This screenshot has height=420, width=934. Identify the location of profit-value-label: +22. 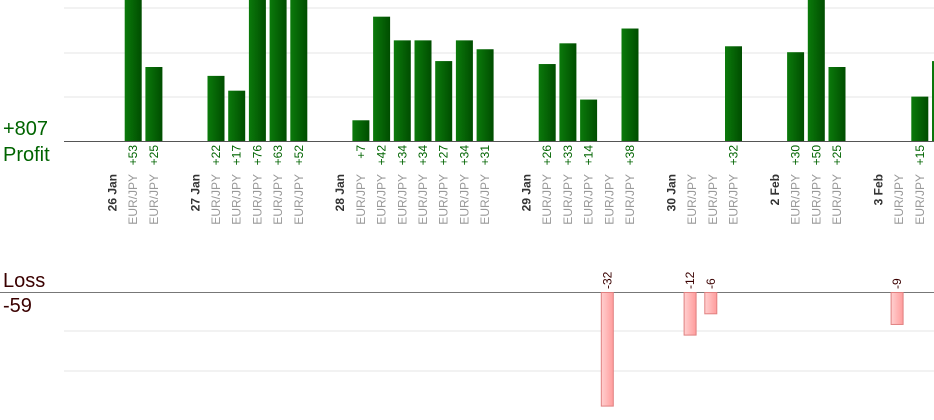
(216, 155).